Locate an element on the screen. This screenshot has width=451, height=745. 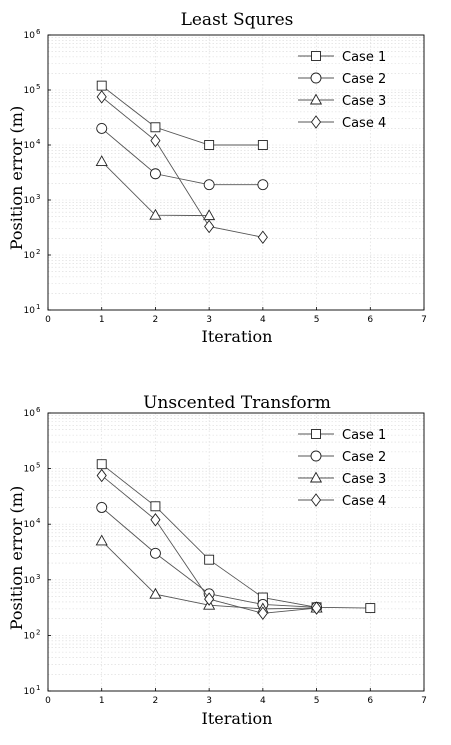
legend: Case 1 Case 2 Case 3 Case 4 is located at coordinates (342, 90).